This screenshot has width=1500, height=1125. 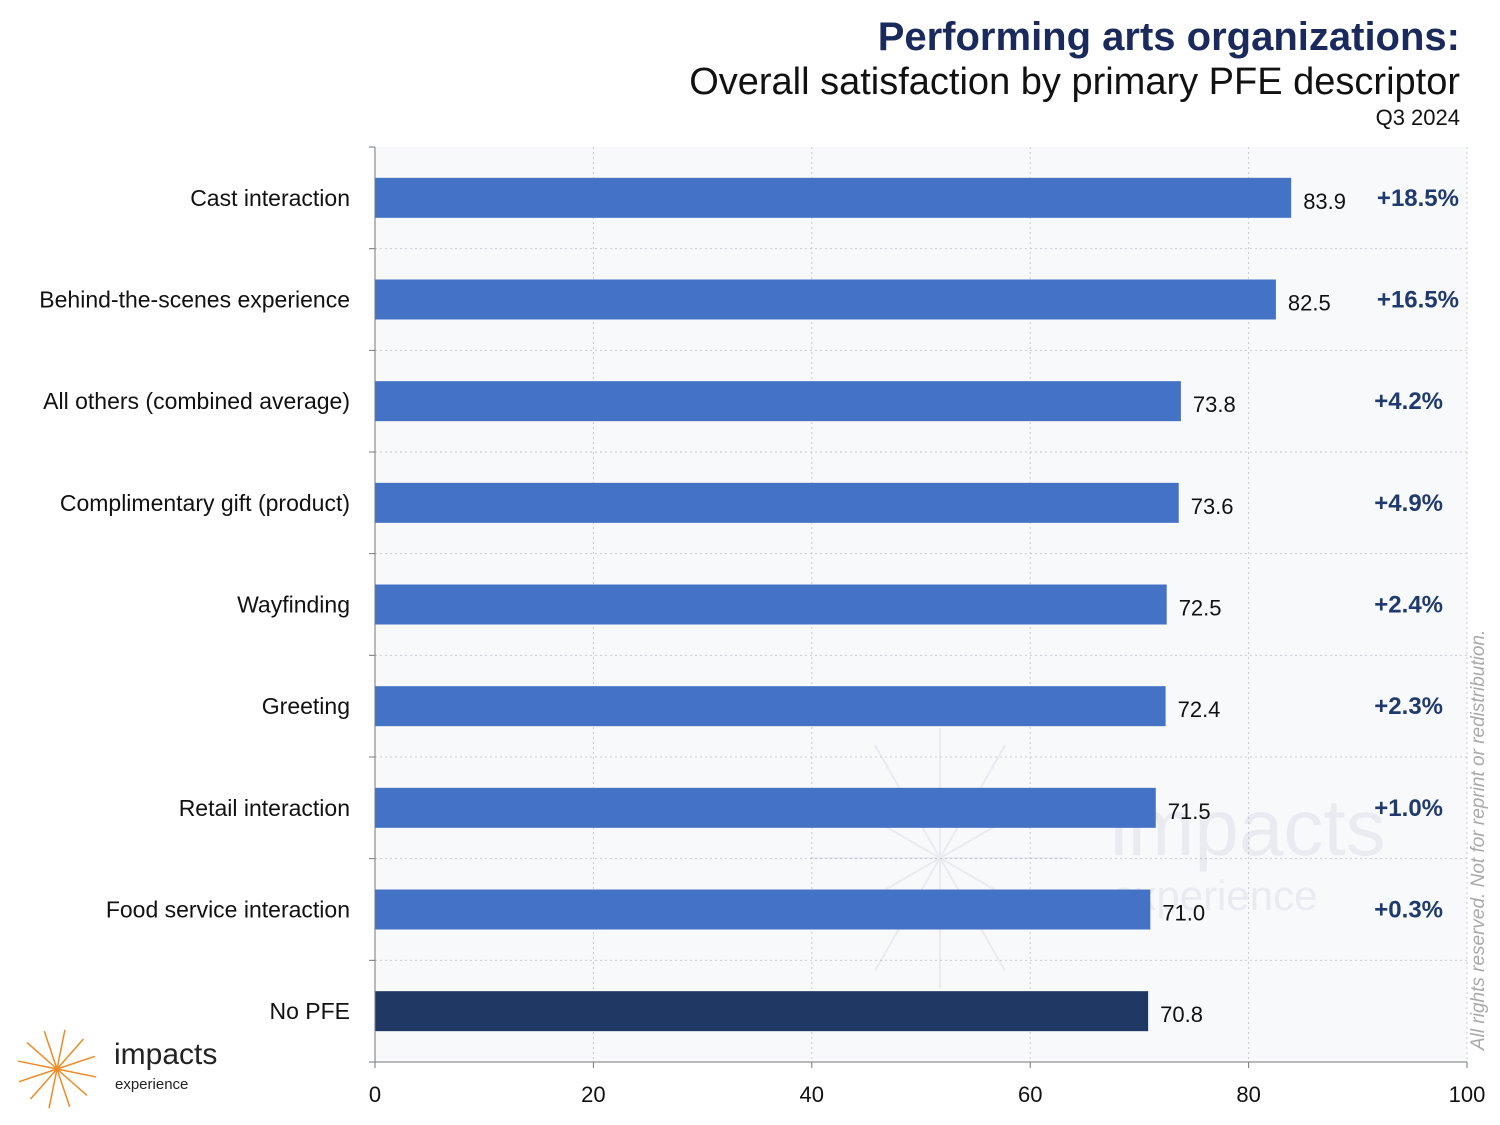 I want to click on value-label: 72.4, so click(x=1199, y=709).